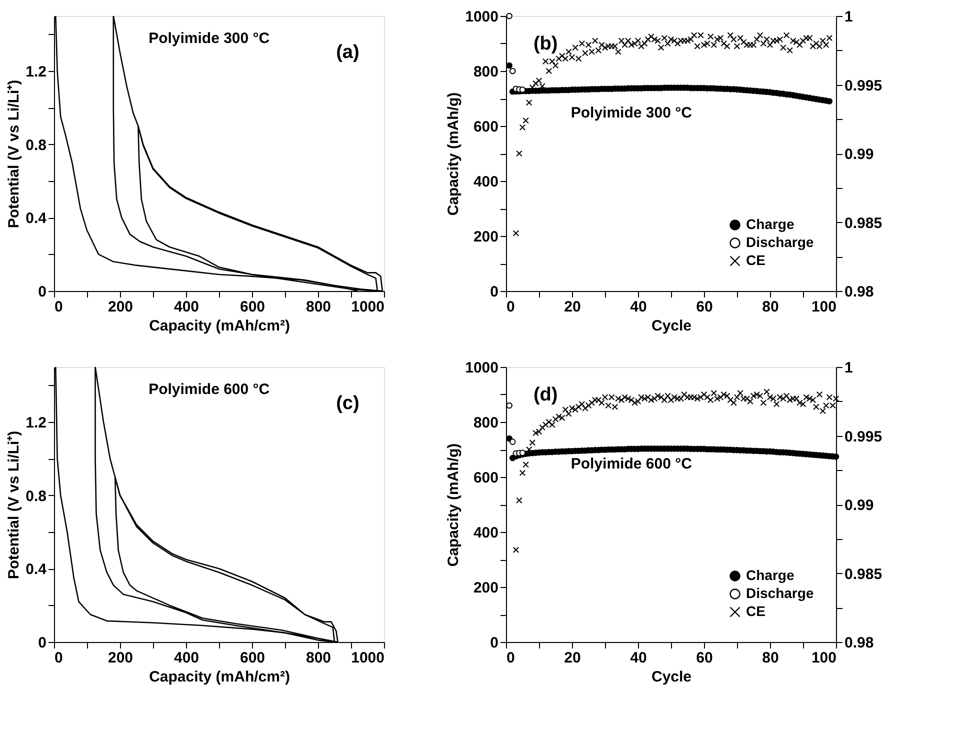 This screenshot has height=752, width=975. What do you see at coordinates (545, 395) in the screenshot?
I see `annotation: (d)` at bounding box center [545, 395].